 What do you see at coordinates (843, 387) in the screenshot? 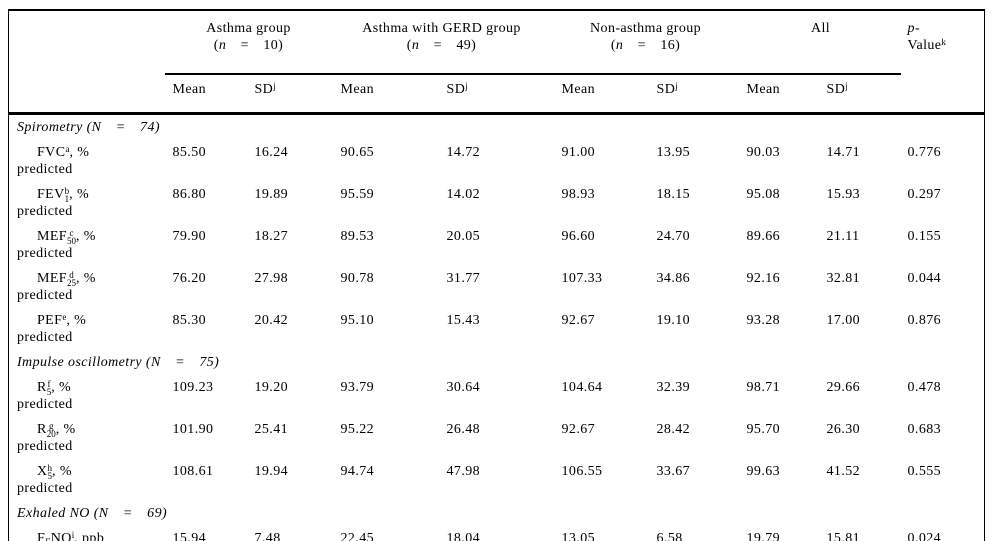
I see `cell-sd: 29.66` at bounding box center [843, 387].